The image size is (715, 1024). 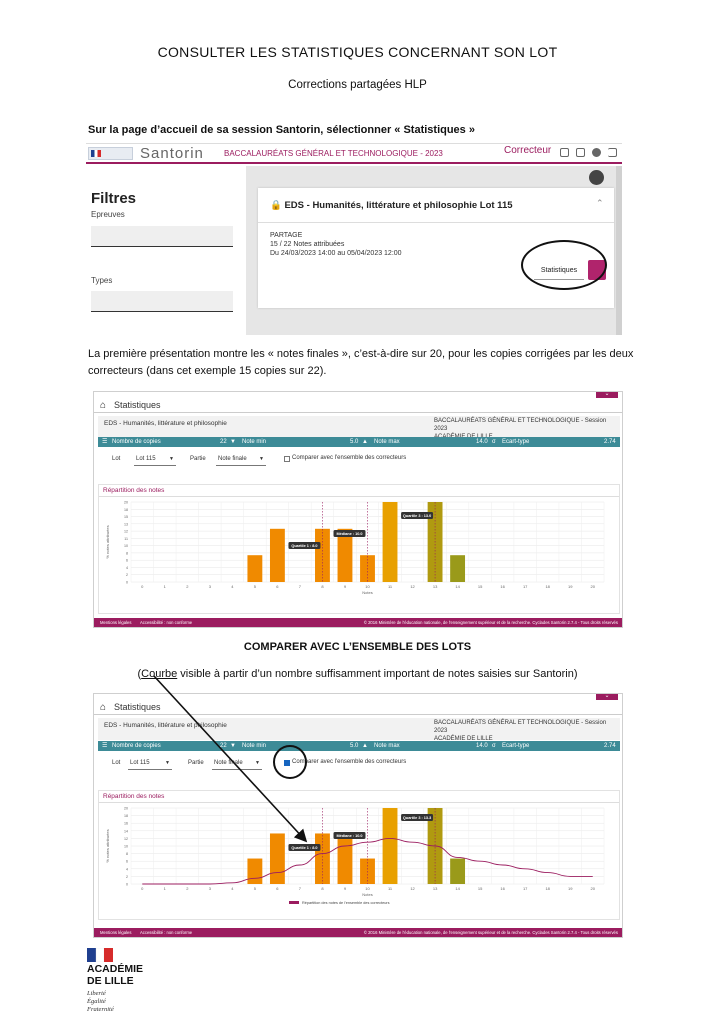 I want to click on filter-epreuves-input, so click(x=162, y=236).